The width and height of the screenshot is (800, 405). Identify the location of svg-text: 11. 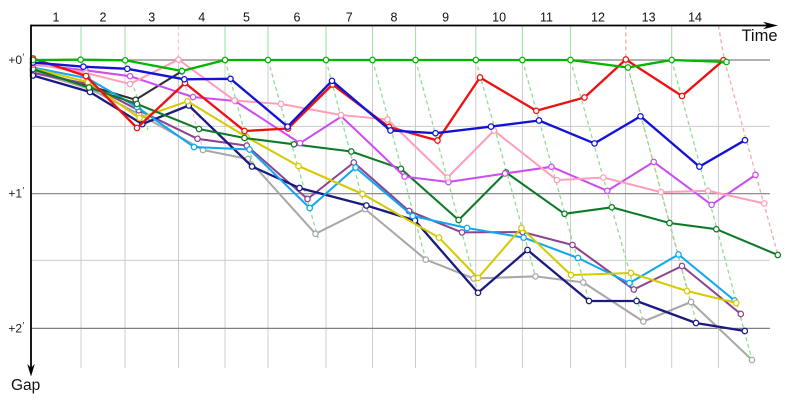
(546, 18).